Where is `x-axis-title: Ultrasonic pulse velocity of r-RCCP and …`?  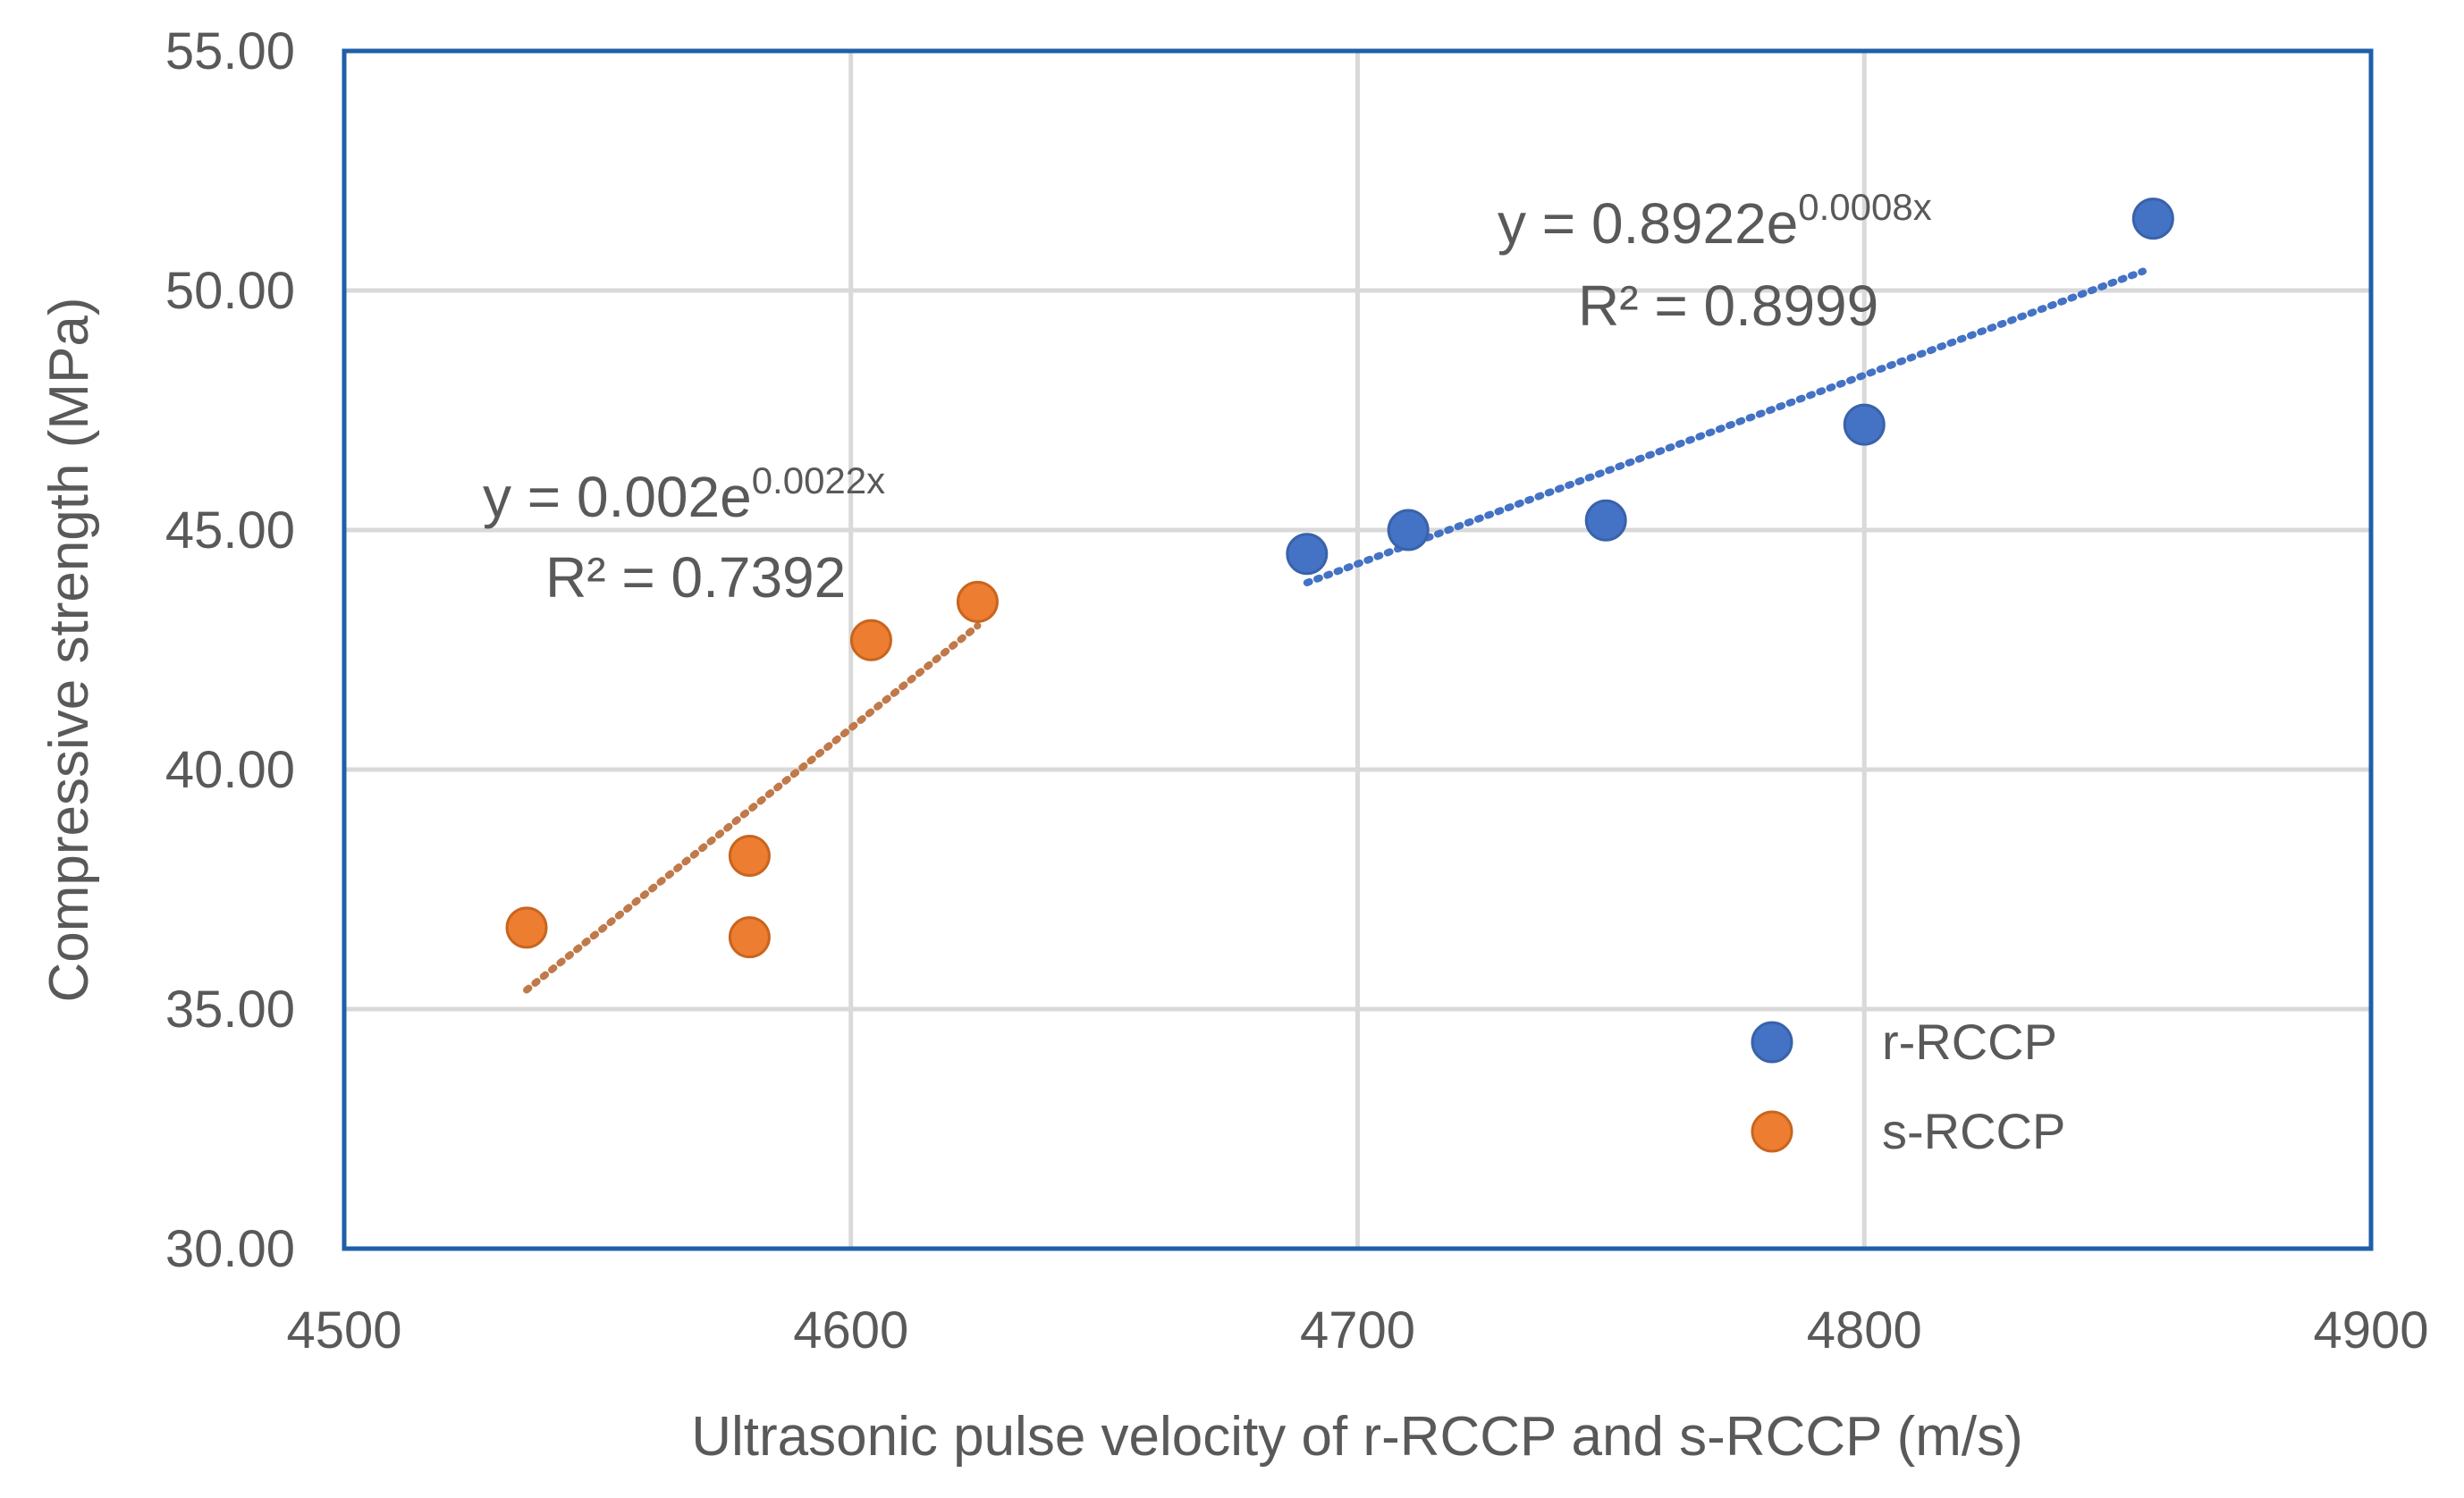 x-axis-title: Ultrasonic pulse velocity of r-RCCP and … is located at coordinates (1357, 1437).